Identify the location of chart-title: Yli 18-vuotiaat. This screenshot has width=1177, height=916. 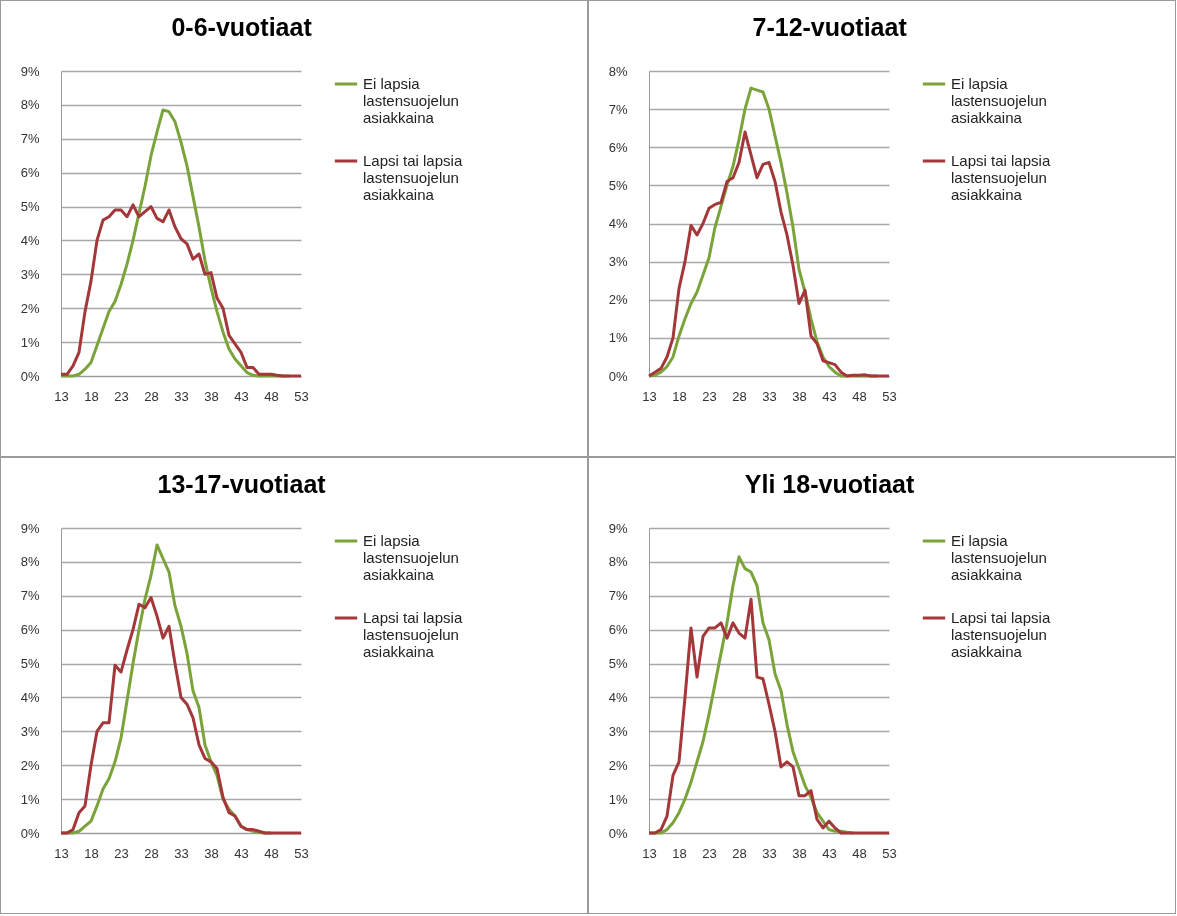
(830, 484).